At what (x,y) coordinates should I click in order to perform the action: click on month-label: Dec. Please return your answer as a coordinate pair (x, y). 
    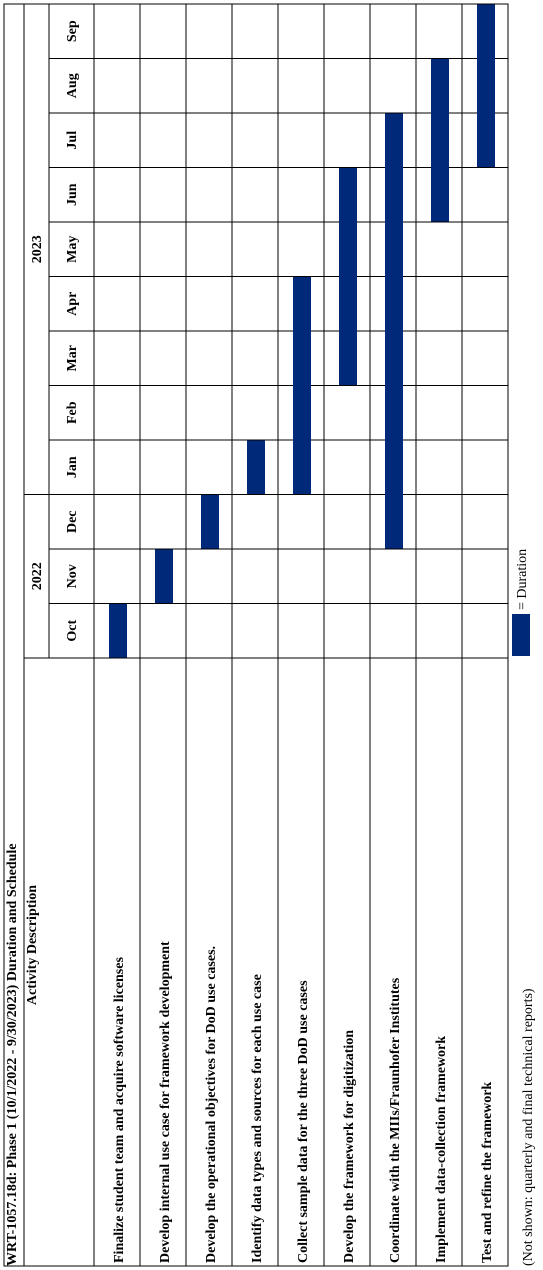
    Looking at the image, I should click on (72, 521).